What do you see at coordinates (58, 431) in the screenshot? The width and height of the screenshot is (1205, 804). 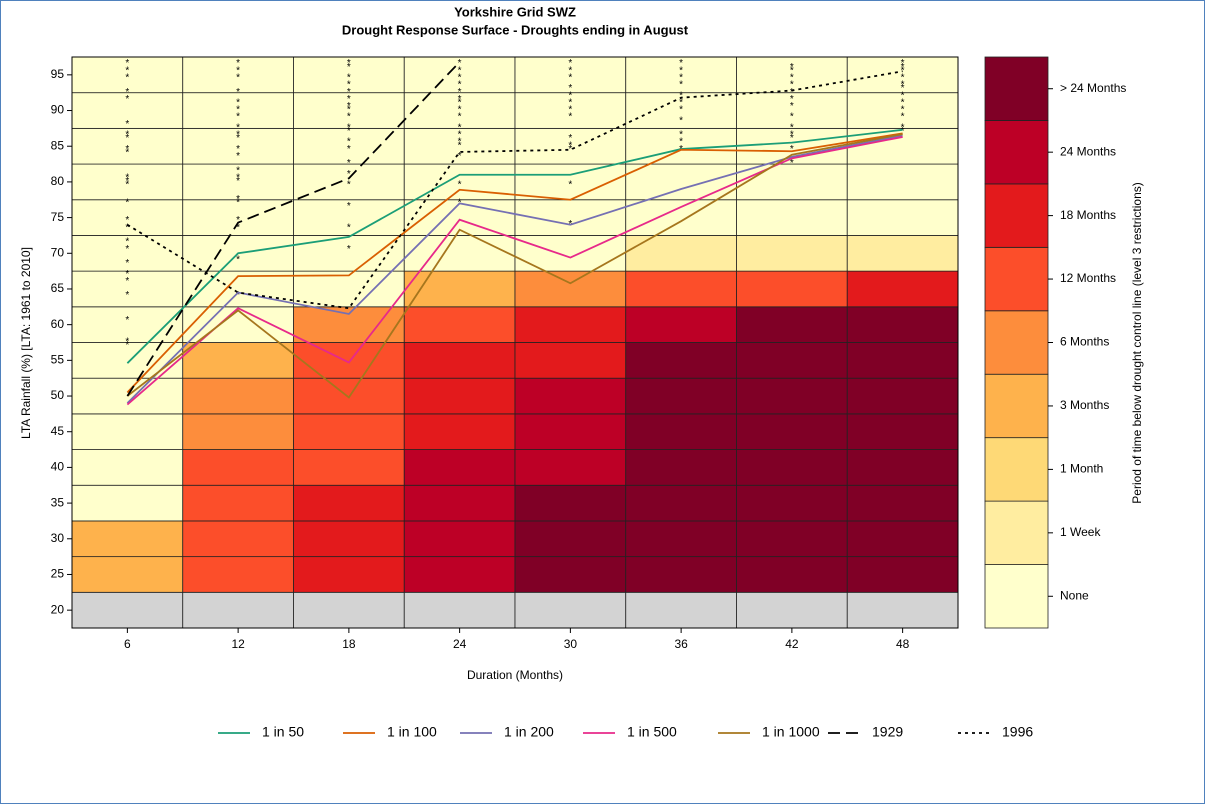 I see `y-tick-label: 45` at bounding box center [58, 431].